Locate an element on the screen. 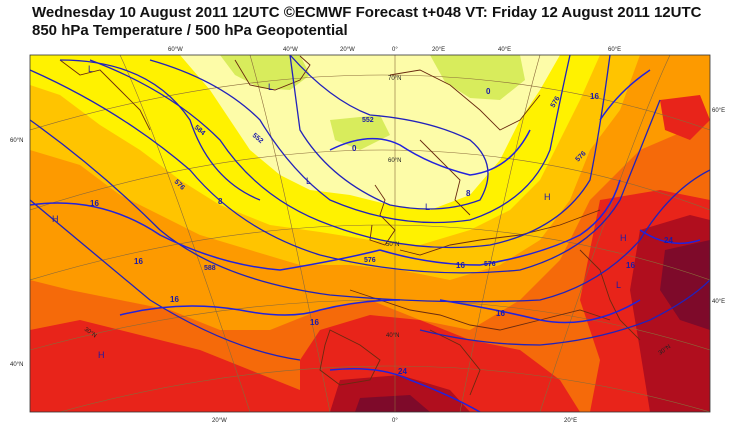 Image resolution: width=739 pixels, height=432 pixels. top-tick: 60°W is located at coordinates (175, 50).